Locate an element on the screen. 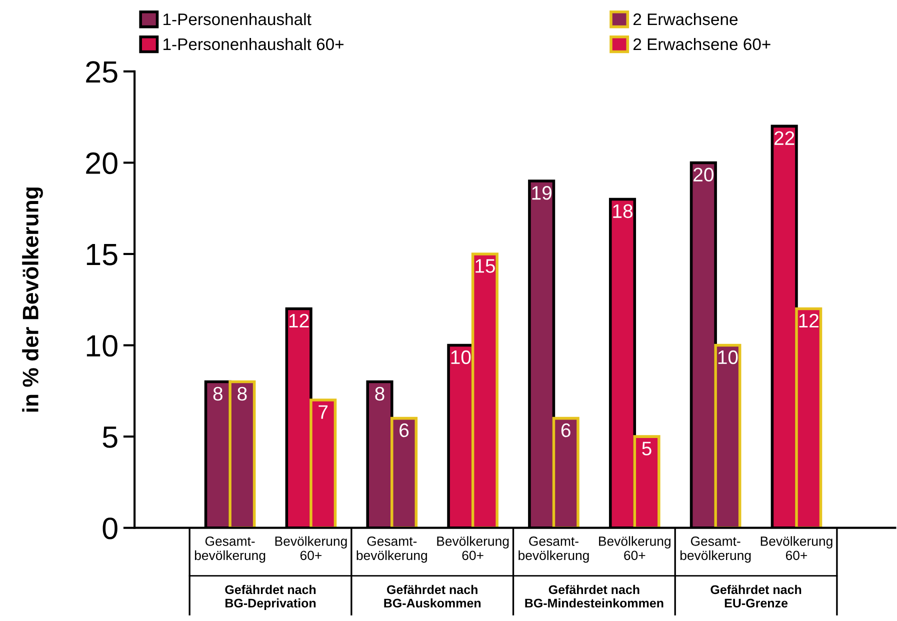 The image size is (897, 621). data-label: 22 is located at coordinates (784, 138).